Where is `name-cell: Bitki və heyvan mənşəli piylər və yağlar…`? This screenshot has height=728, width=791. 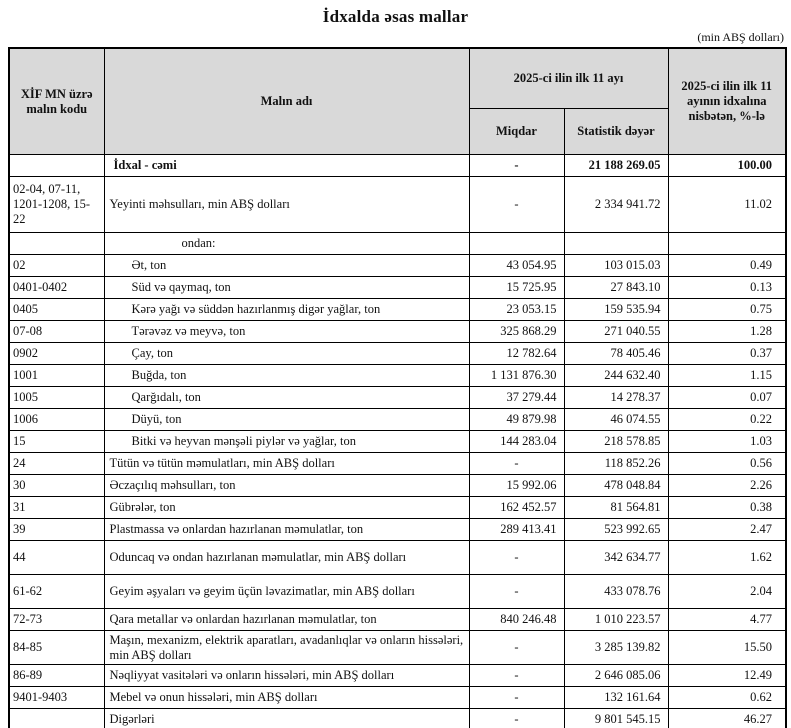
name-cell: Bitki və heyvan mənşəli piylər və yağlar… is located at coordinates (286, 441).